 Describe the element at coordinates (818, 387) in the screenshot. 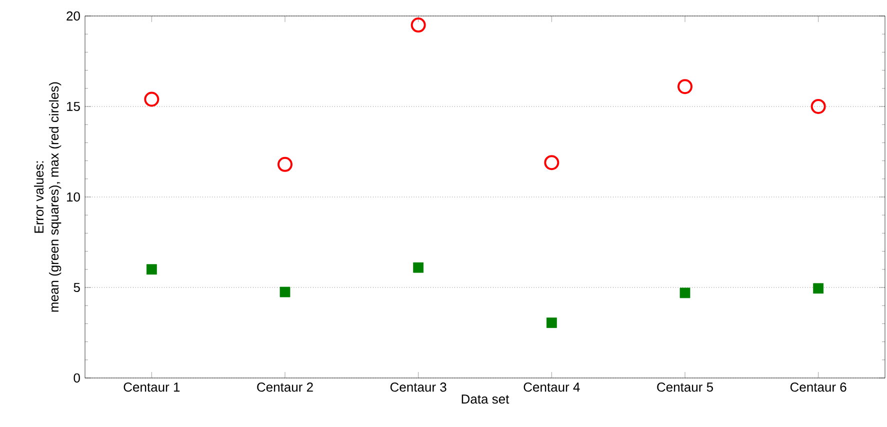

I see `x-tick-label: Centaur 6` at that location.